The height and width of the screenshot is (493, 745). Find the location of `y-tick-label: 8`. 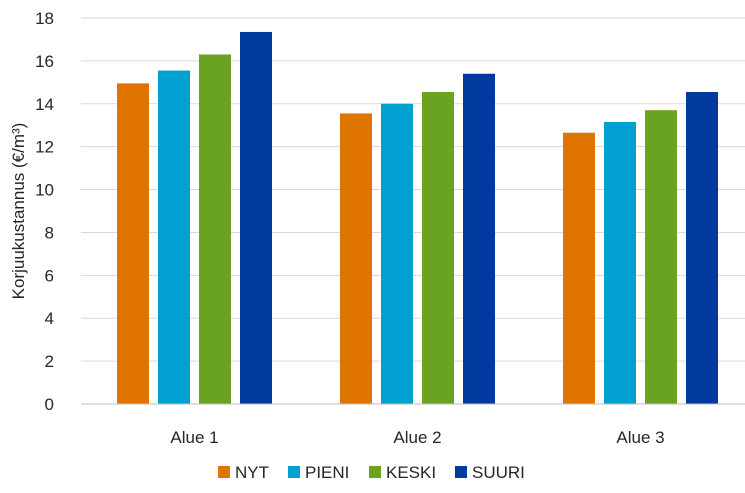

y-tick-label: 8 is located at coordinates (49, 232).